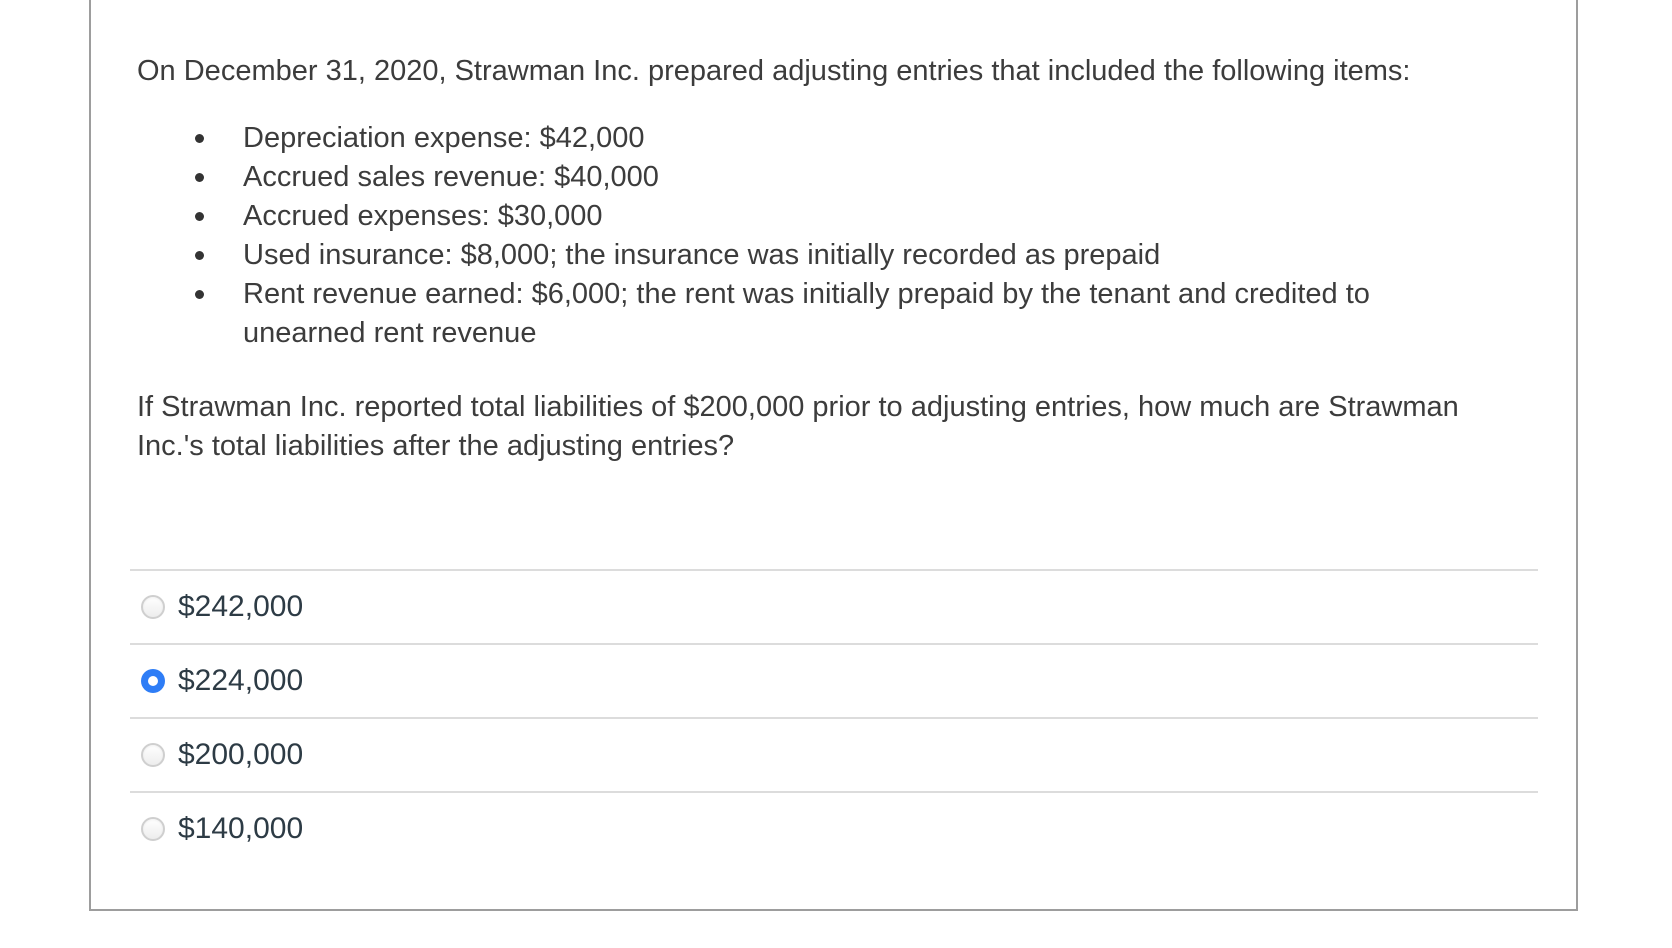  What do you see at coordinates (812, 216) in the screenshot?
I see `adjusting-item: Accrued expenses: $30,000` at bounding box center [812, 216].